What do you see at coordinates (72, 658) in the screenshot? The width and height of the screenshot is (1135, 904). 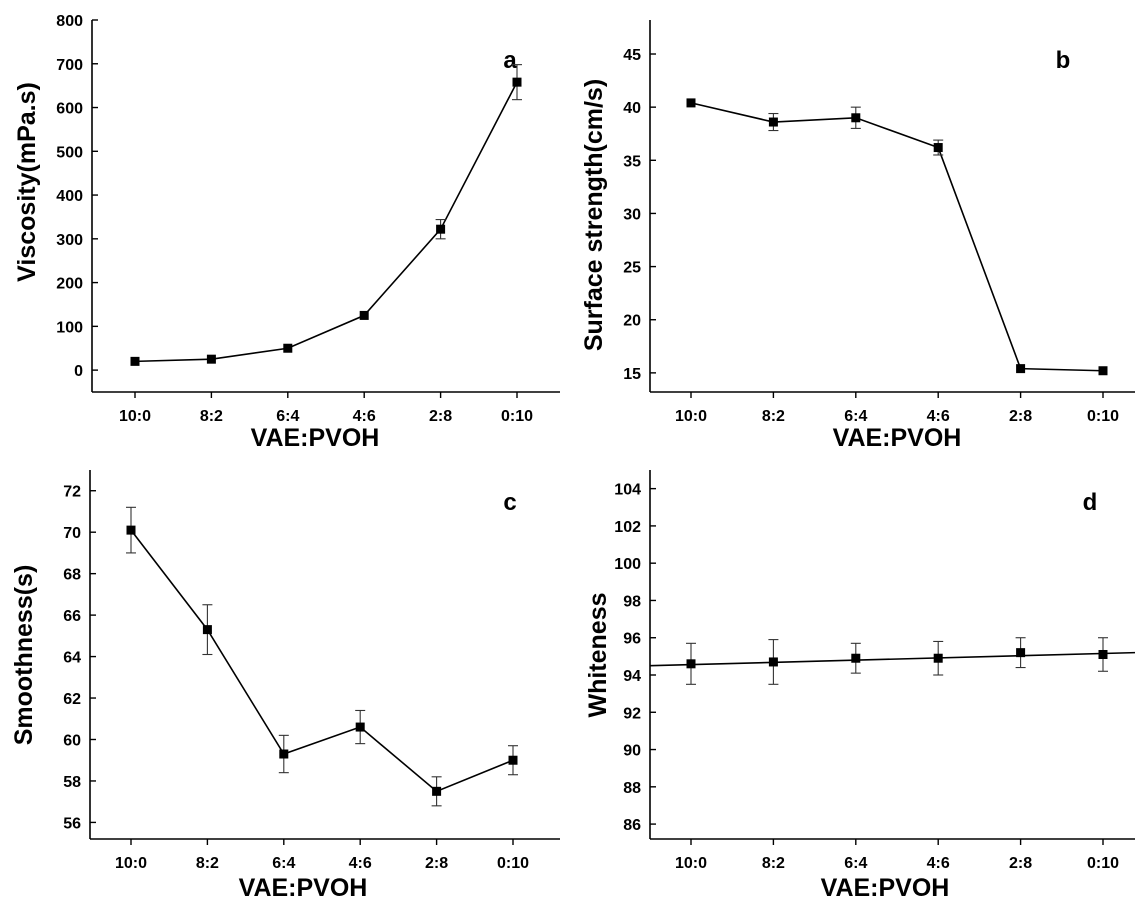 I see `y-tick-label: 64` at bounding box center [72, 658].